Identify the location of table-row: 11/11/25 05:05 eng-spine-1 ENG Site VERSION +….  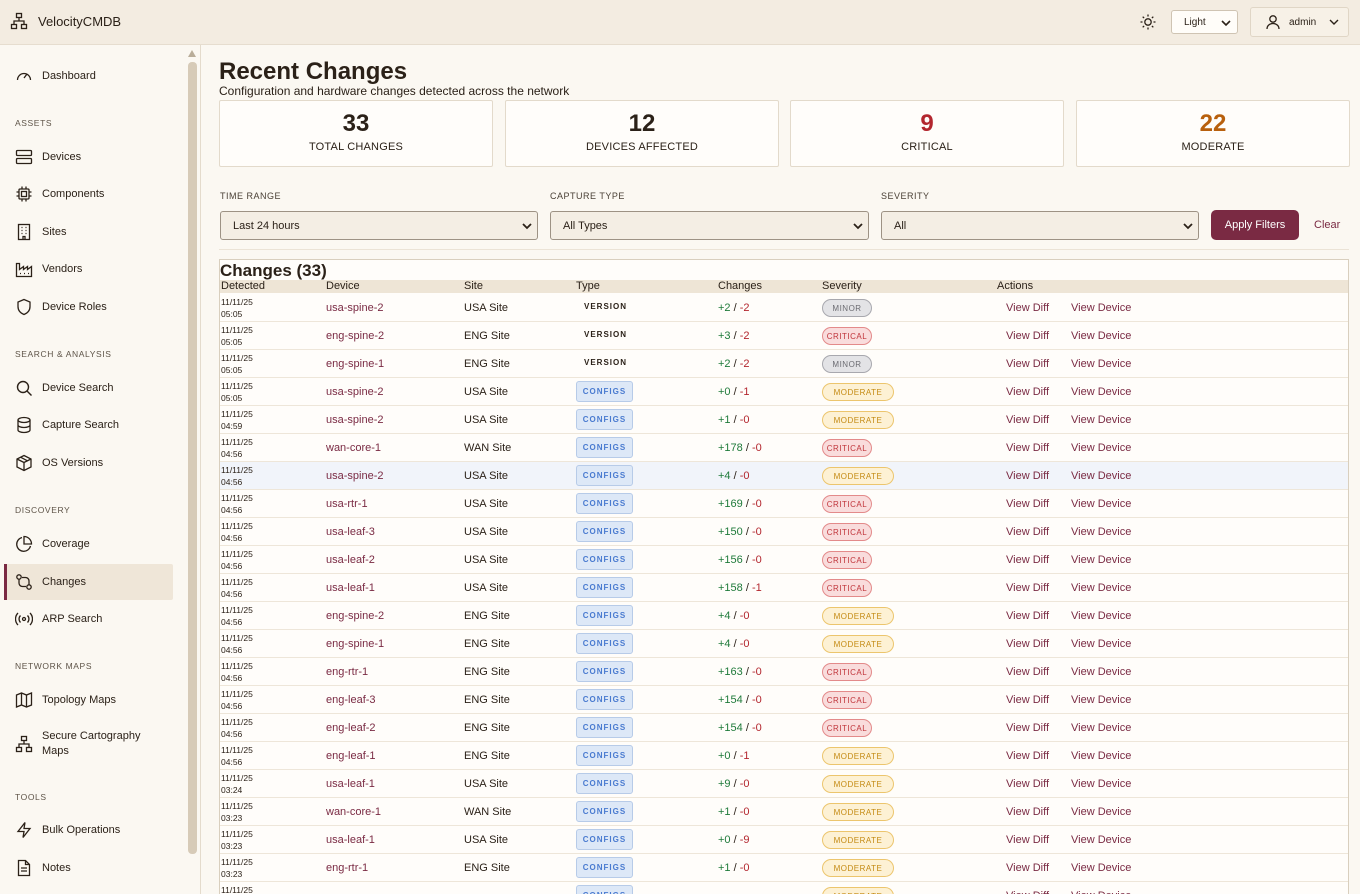
(784, 364).